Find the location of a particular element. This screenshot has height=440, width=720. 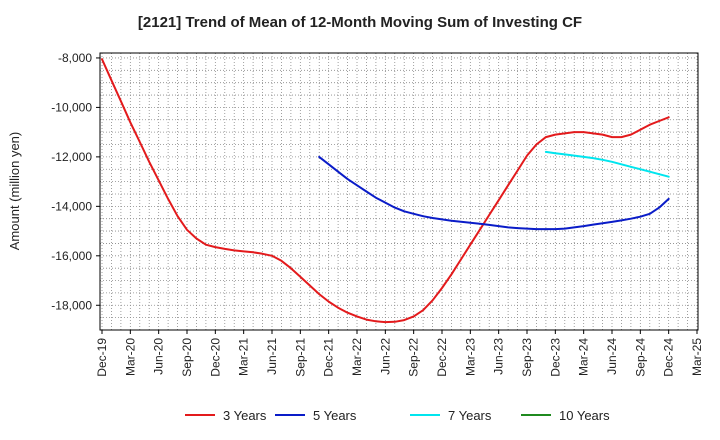

x-tick-label: Mar-20 is located at coordinates (130, 357).